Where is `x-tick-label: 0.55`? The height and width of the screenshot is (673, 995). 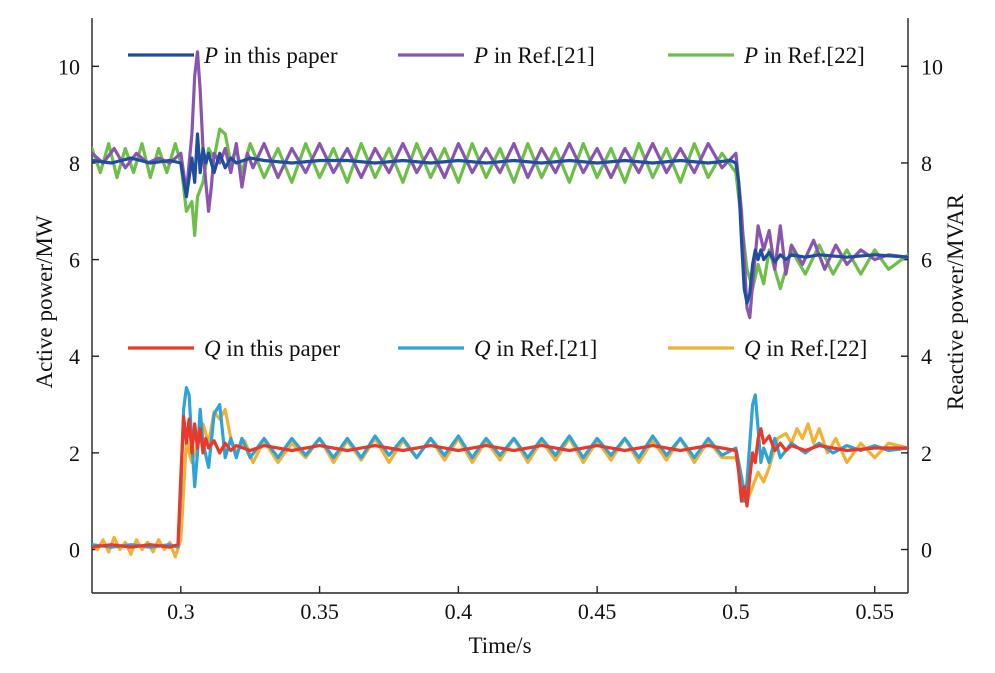 x-tick-label: 0.55 is located at coordinates (874, 611).